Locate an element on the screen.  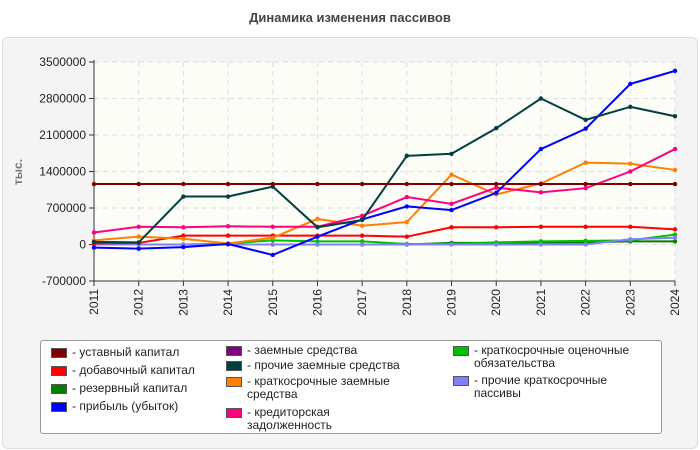
y-tick-label: 2800000 is located at coordinates (62, 99).